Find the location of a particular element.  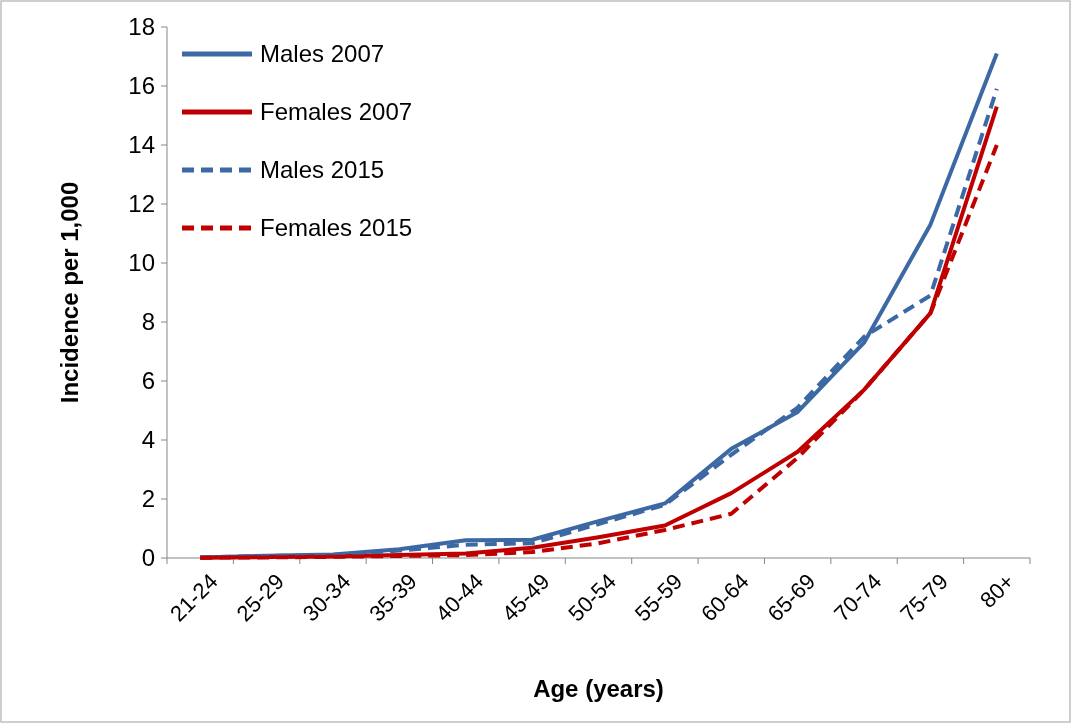

y-tick-label: 8 is located at coordinates (148, 322).